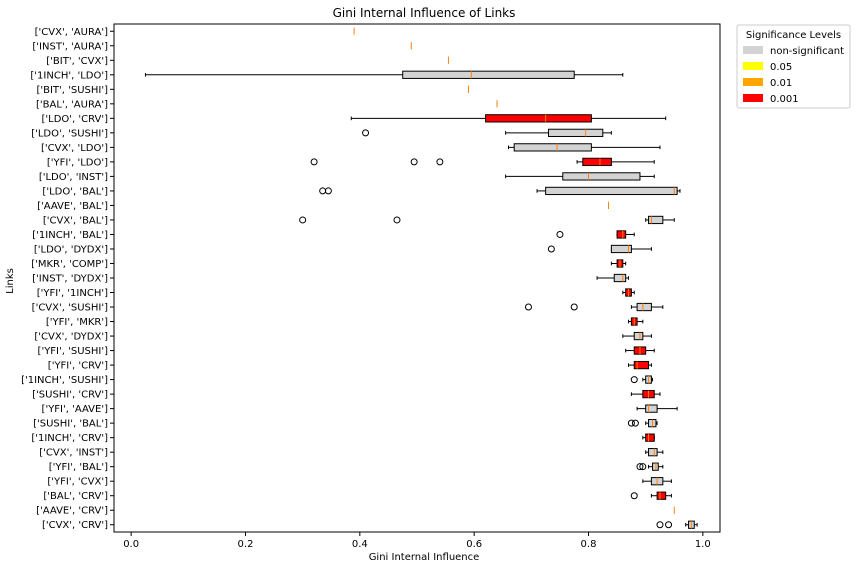 The image size is (856, 568). Describe the element at coordinates (474, 544) in the screenshot. I see `x-tick-label: 0.6` at that location.